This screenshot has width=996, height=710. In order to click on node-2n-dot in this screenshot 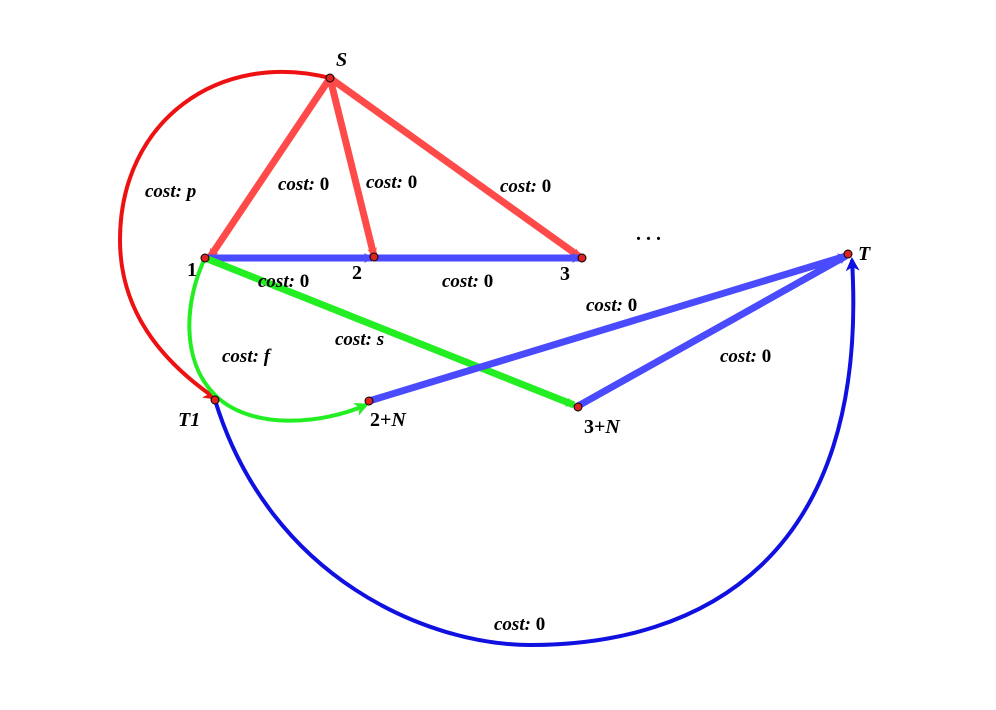, I will do `click(369, 401)`.